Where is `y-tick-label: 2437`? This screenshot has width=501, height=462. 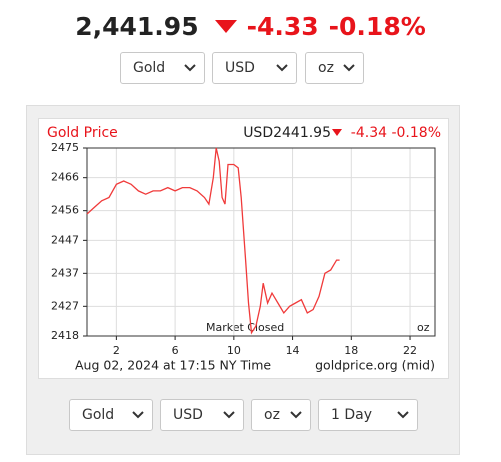
y-tick-label: 2437 is located at coordinates (65, 272).